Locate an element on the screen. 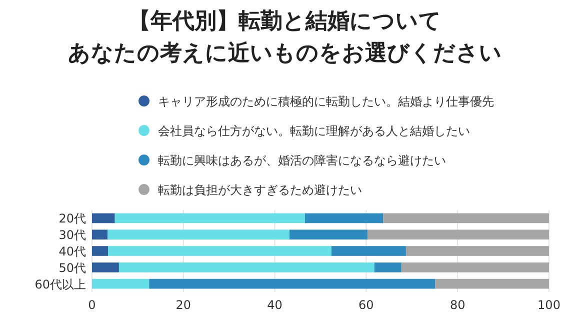  x-tick-label: 0 is located at coordinates (92, 305).